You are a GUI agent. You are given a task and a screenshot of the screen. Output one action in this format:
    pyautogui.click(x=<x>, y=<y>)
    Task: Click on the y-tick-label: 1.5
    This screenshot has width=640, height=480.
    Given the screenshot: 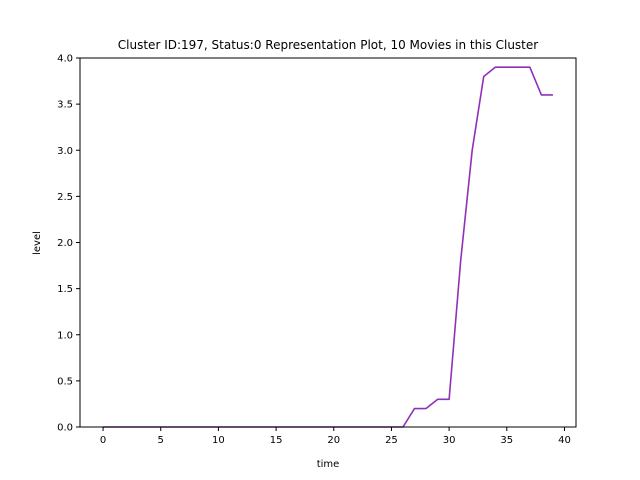 What is the action you would take?
    pyautogui.click(x=65, y=289)
    